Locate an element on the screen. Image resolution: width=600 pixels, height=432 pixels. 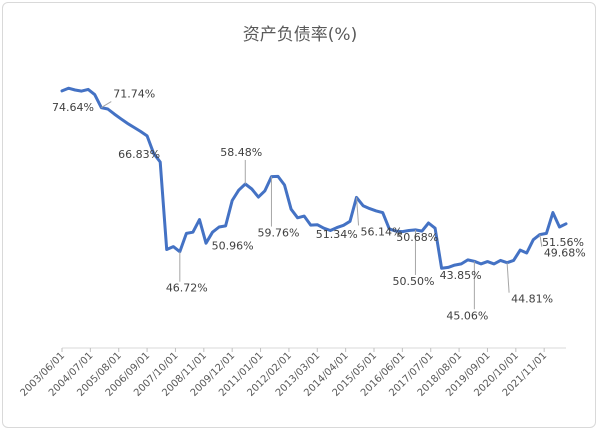
data-label: 51.34% is located at coordinates (337, 234).